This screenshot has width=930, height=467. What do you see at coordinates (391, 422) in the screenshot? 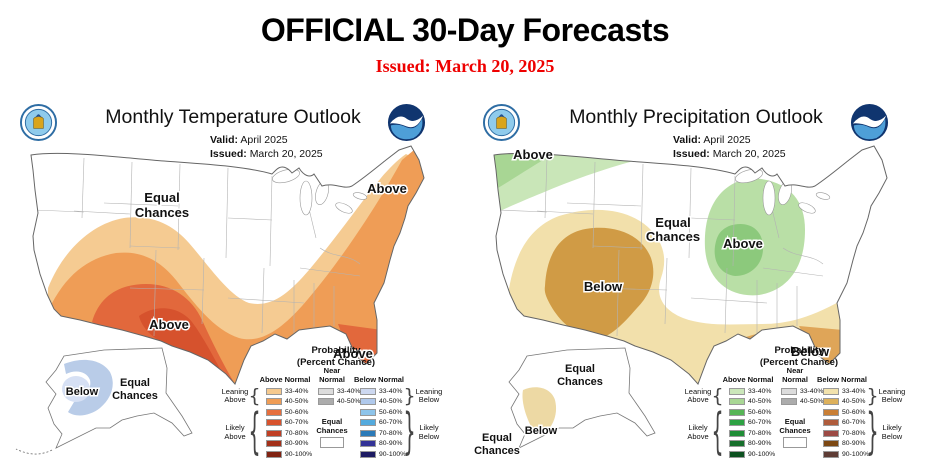
I see `legend-percent-label: 60-70%` at bounding box center [391, 422].